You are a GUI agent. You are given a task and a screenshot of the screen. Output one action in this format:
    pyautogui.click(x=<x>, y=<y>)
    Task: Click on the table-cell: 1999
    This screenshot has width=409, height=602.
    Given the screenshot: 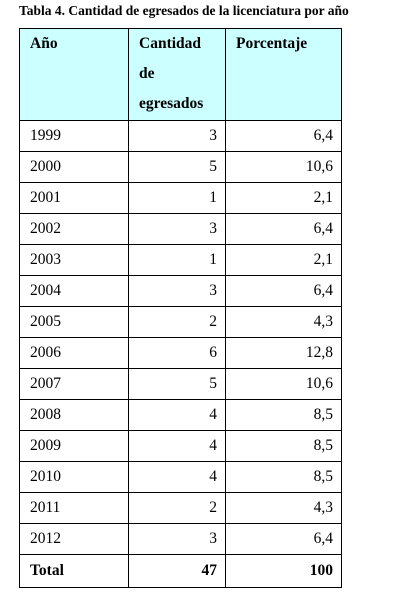 What is the action you would take?
    pyautogui.click(x=74, y=136)
    